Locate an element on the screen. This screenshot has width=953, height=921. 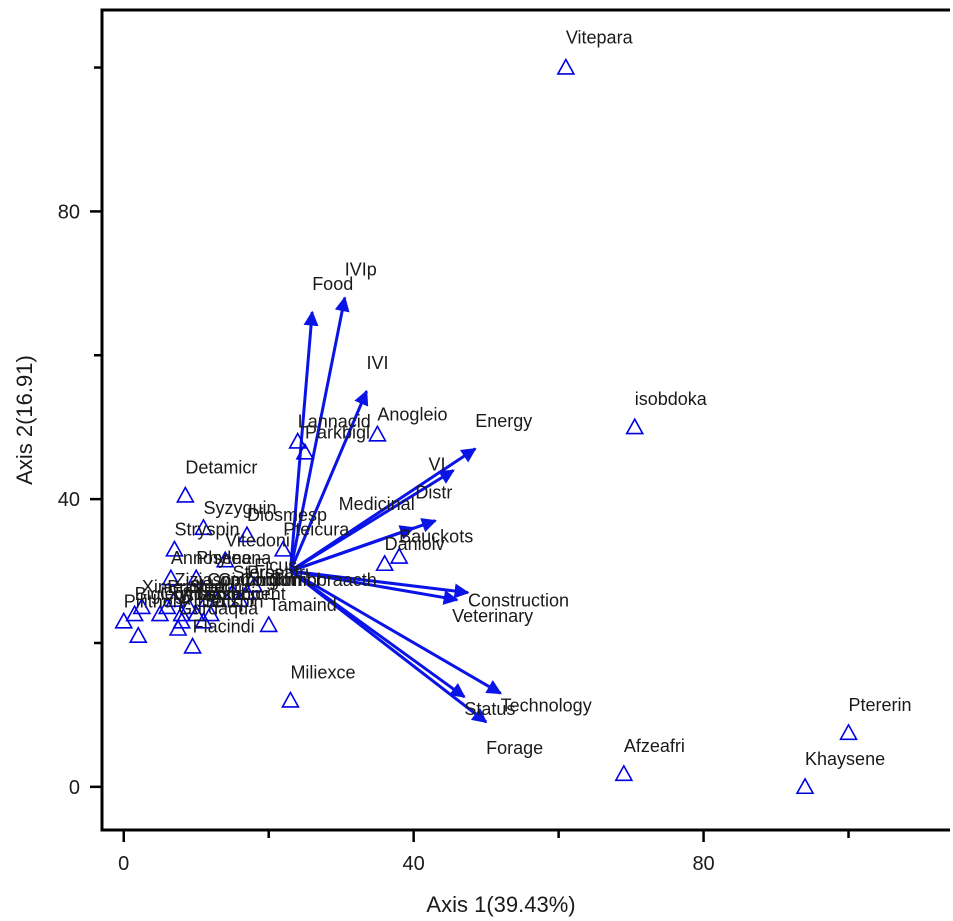
species-label: Acacseb is located at coordinates (216, 594).